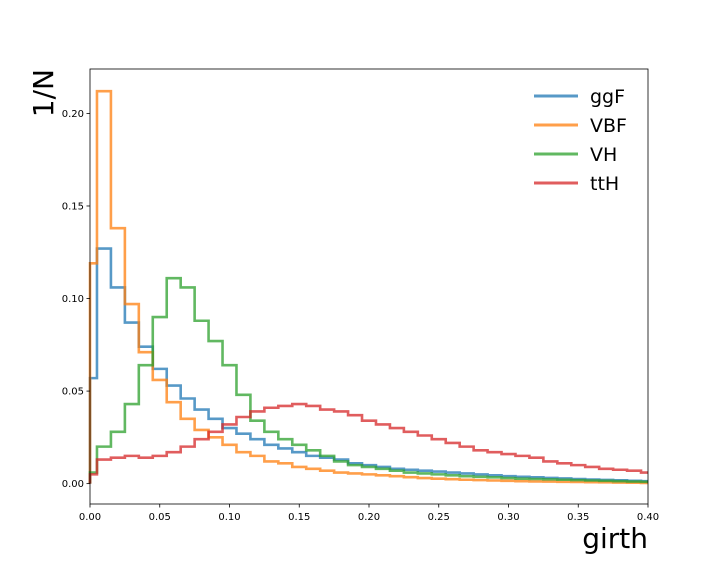 This screenshot has height=576, width=720. What do you see at coordinates (73, 114) in the screenshot?
I see `y-tick-label: 0.20` at bounding box center [73, 114].